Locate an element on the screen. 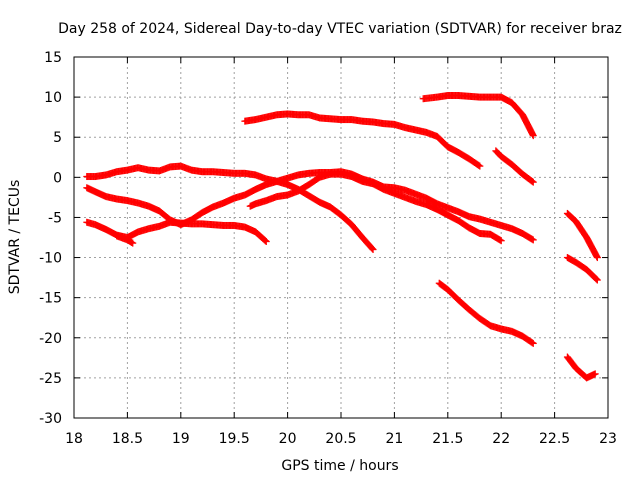 The width and height of the screenshot is (640, 480). y-tick-label: -5 is located at coordinates (55, 218).